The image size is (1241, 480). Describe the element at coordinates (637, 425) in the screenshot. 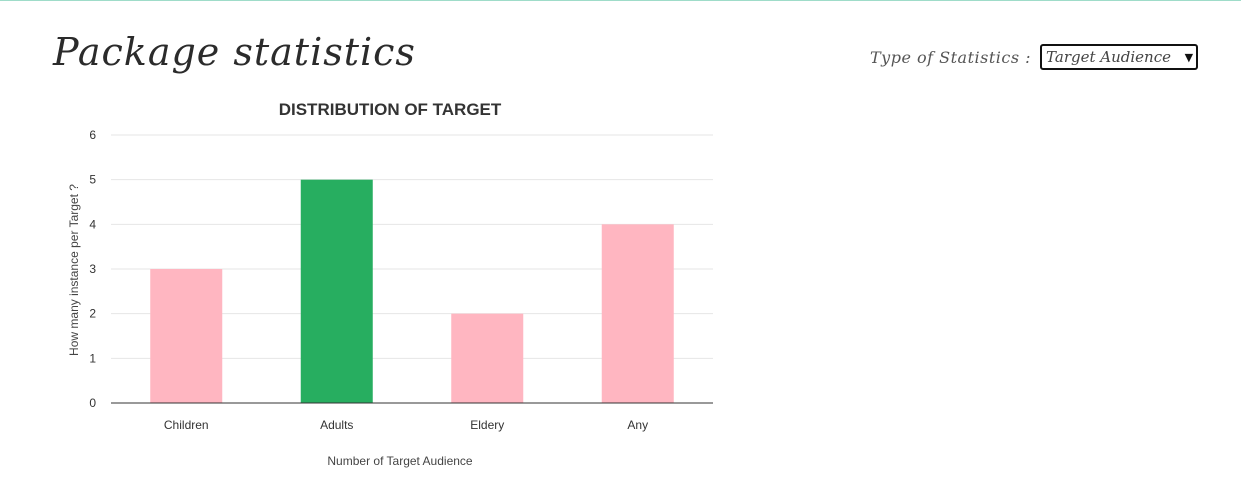

I see `x-category-label-3: Any` at that location.